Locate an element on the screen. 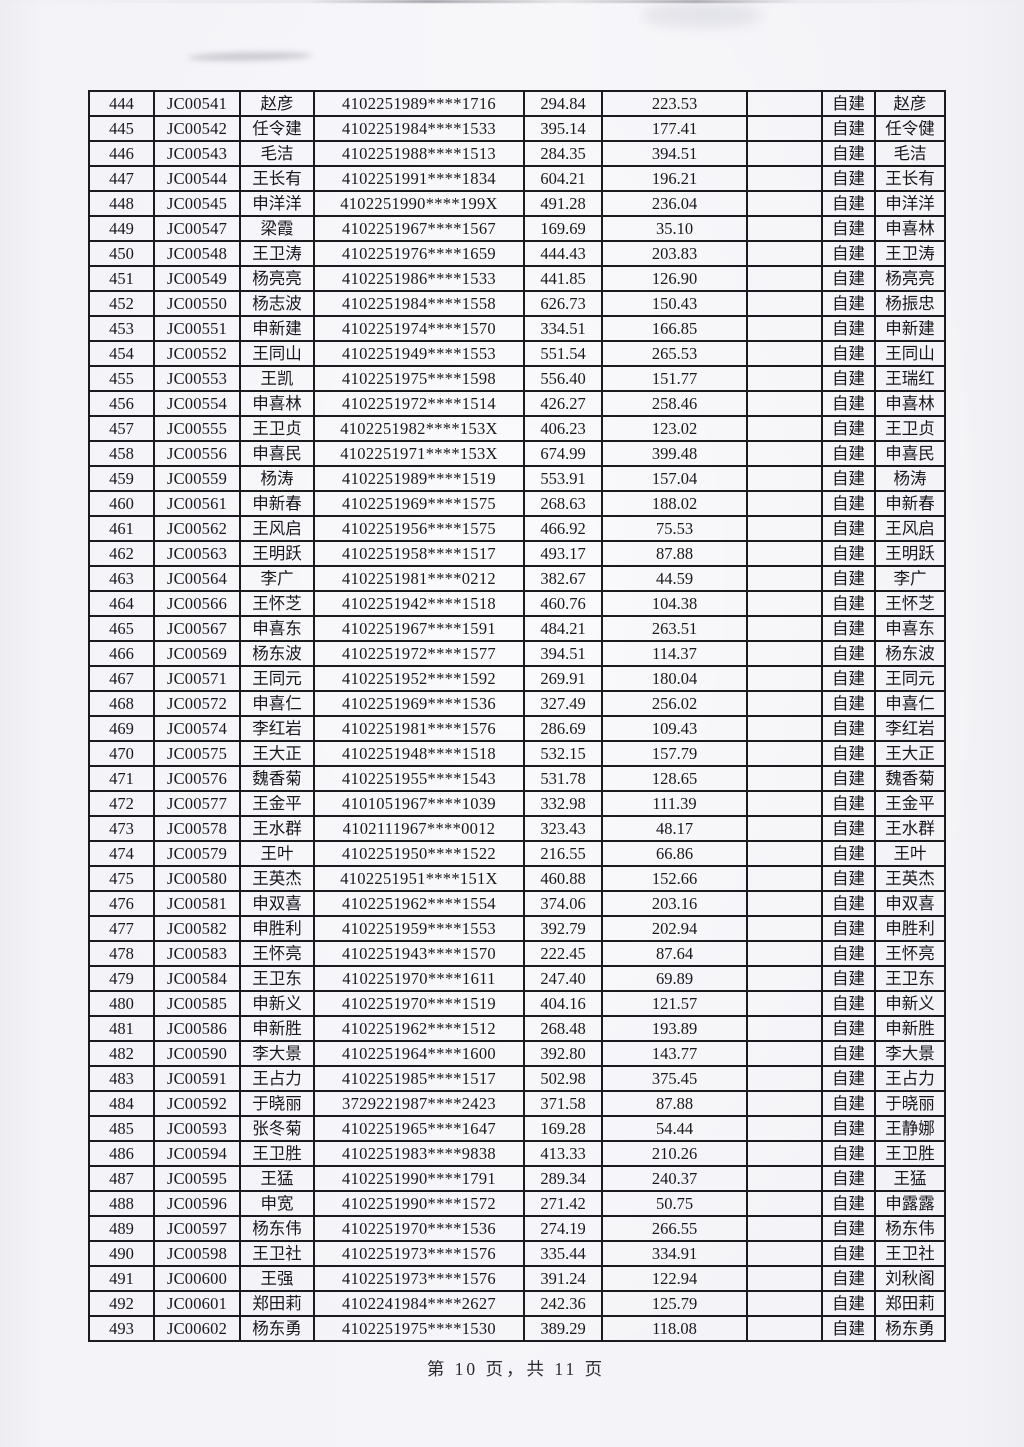 This screenshot has height=1447, width=1024. cell-seq: 477 is located at coordinates (121, 928).